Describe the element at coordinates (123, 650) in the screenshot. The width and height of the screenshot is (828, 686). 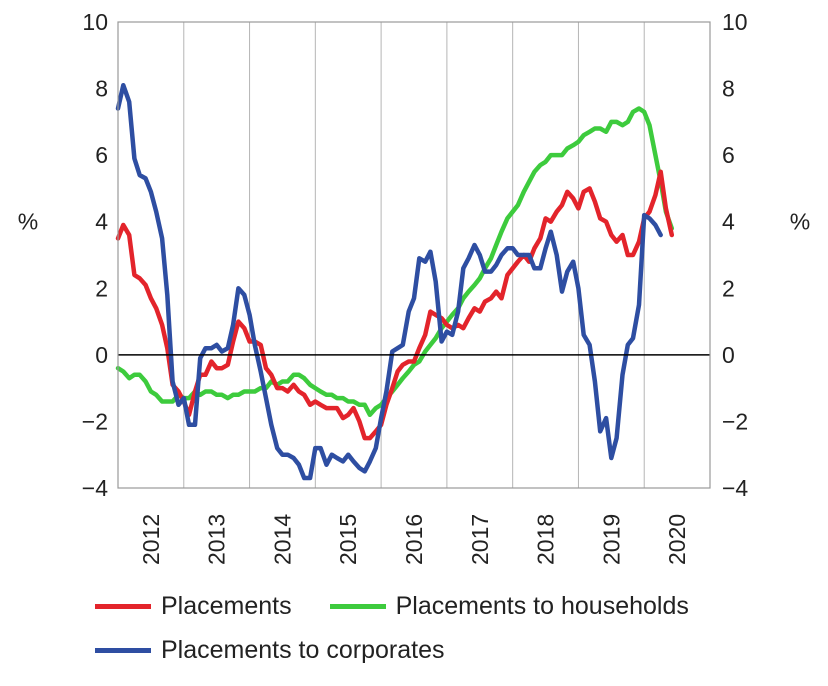
I see `legend-swatch-corporates` at that location.